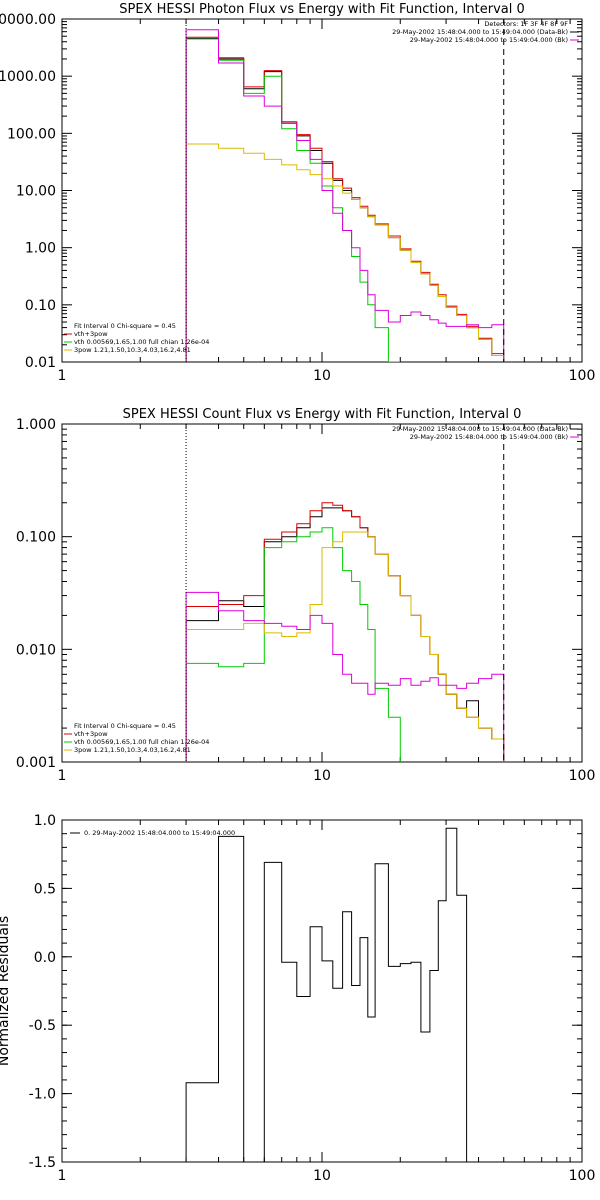 The height and width of the screenshot is (1200, 600). What do you see at coordinates (45, 889) in the screenshot?
I see `y-tick-label: 0.5` at bounding box center [45, 889].